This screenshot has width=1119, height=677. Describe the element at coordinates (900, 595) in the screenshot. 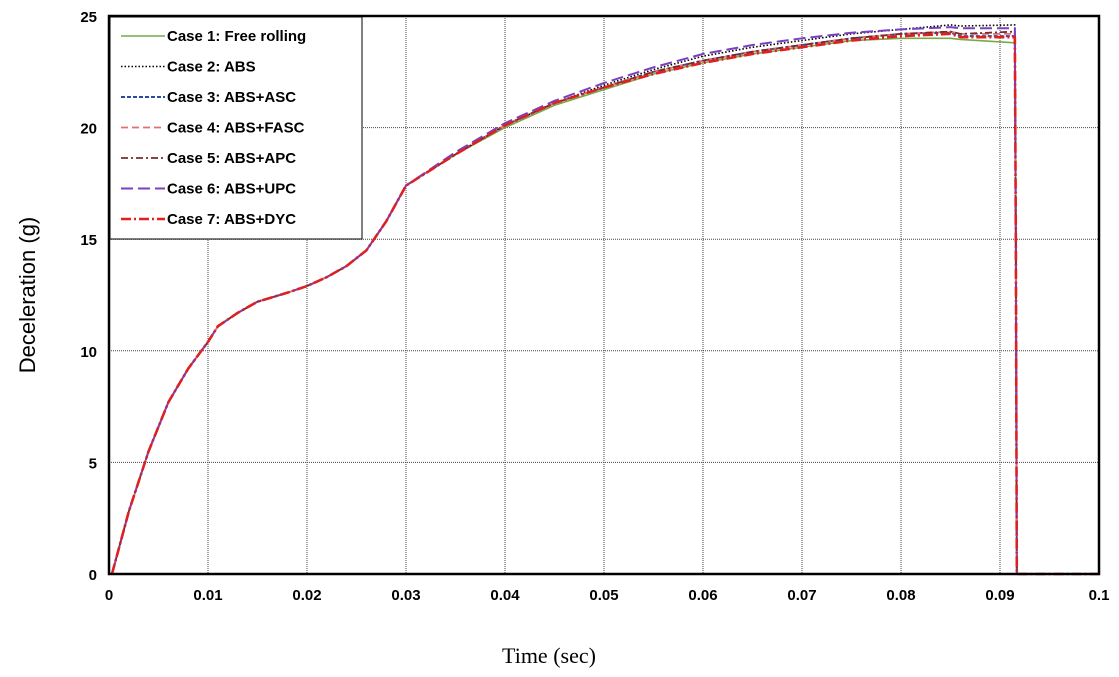

I see `x-tick-label: 0.08` at that location.